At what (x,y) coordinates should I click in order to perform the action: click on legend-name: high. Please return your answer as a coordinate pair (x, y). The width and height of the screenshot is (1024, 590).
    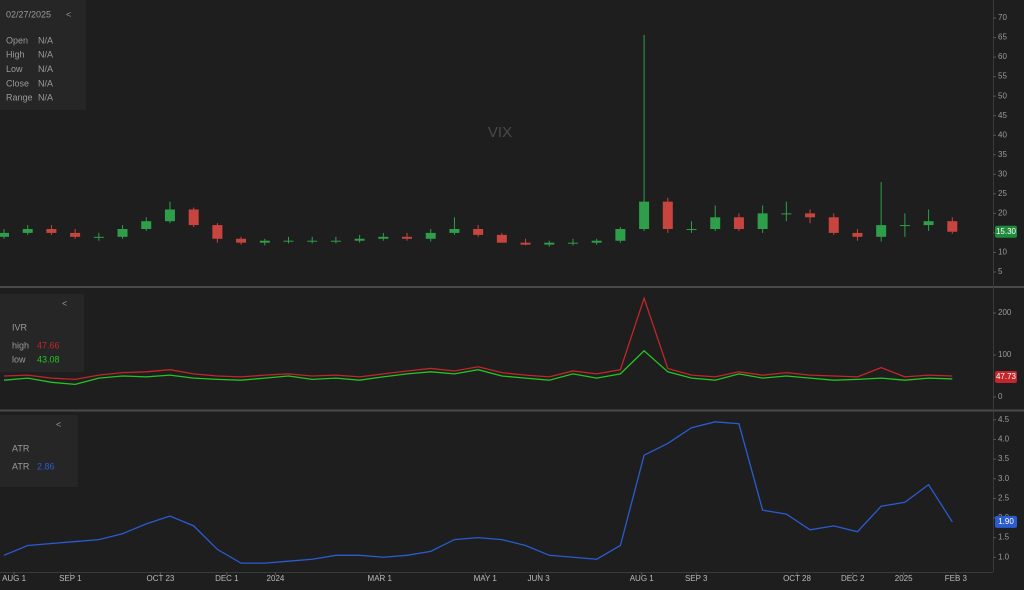
    Looking at the image, I should click on (20, 345).